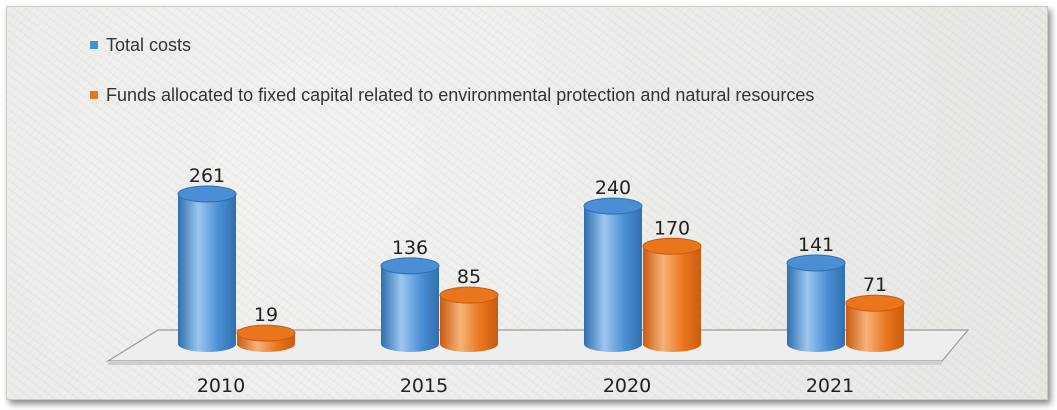 The image size is (1057, 410). I want to click on chart-floor-edge, so click(525, 363).